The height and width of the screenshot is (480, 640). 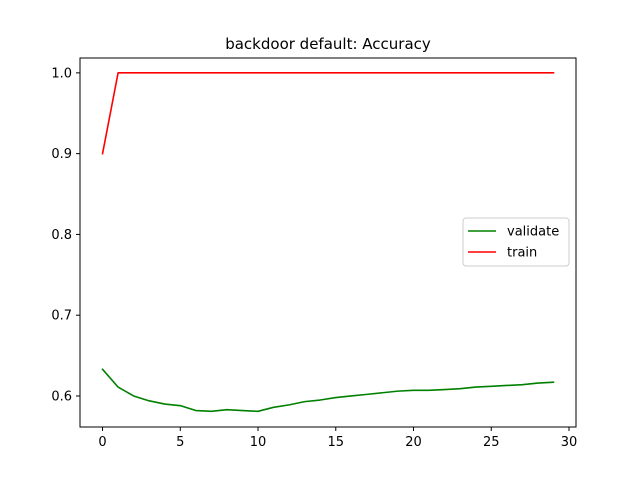 What do you see at coordinates (61, 396) in the screenshot?
I see `y-tick-label: 0.6` at bounding box center [61, 396].